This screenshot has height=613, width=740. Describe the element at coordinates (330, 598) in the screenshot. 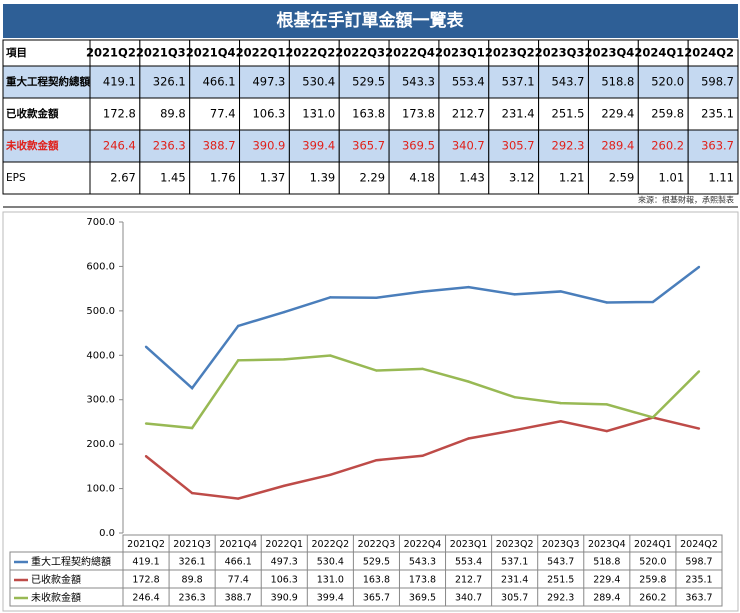

I see `data-label: 399.4` at that location.